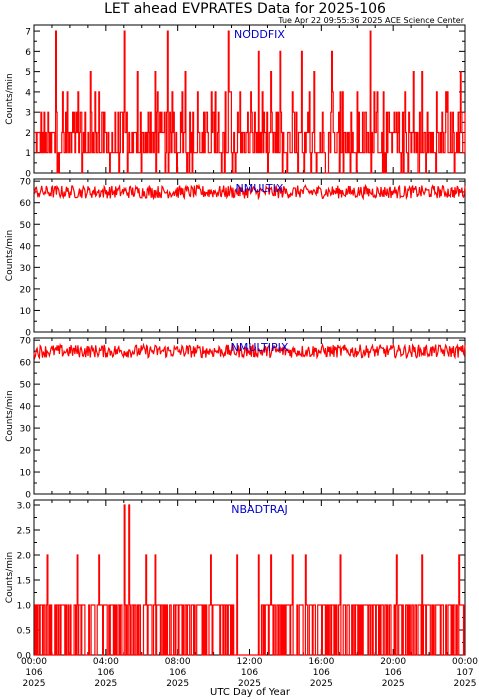  I want to click on panel-4-ytick-label: 0.0, so click(24, 657).